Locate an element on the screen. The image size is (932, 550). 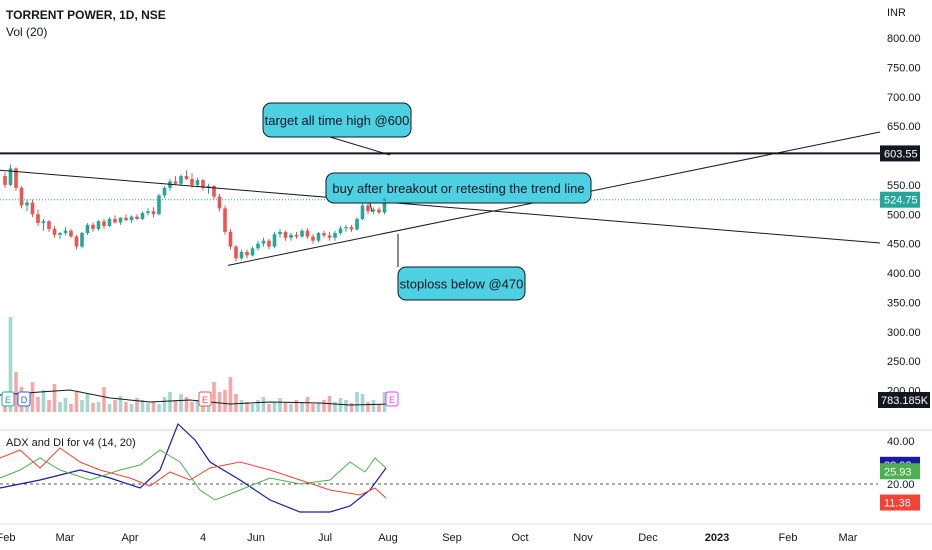
price-tick-label: 450.00 is located at coordinates (904, 245).